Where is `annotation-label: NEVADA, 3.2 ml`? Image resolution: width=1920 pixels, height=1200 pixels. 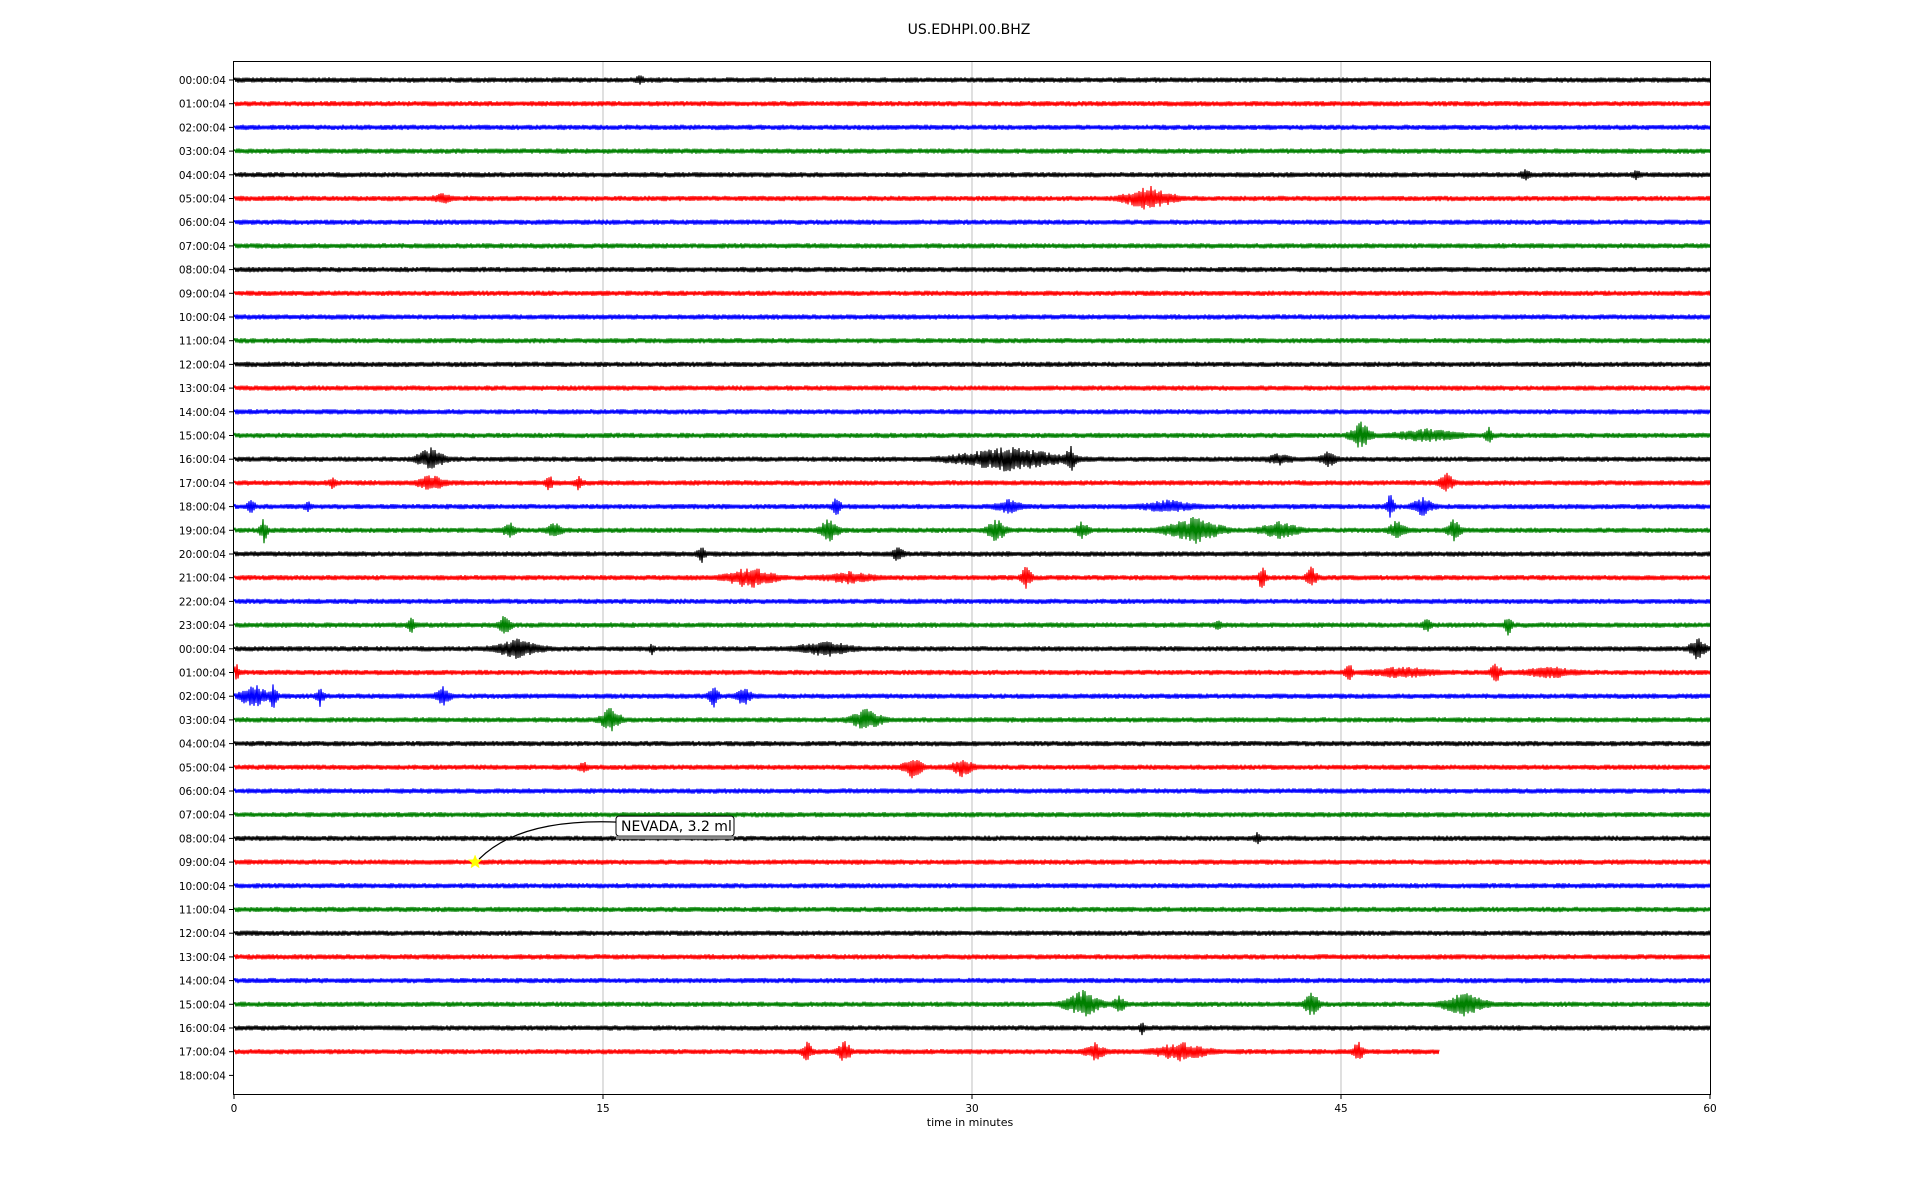
annotation-label: NEVADA, 3.2 ml is located at coordinates (676, 827).